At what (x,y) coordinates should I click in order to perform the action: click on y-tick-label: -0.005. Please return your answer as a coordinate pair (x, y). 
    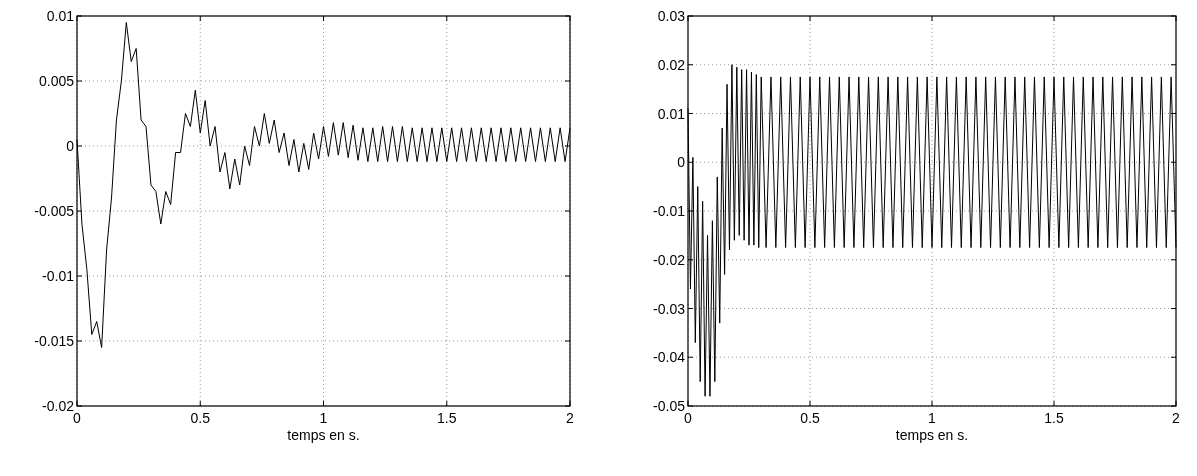
    Looking at the image, I should click on (54, 211).